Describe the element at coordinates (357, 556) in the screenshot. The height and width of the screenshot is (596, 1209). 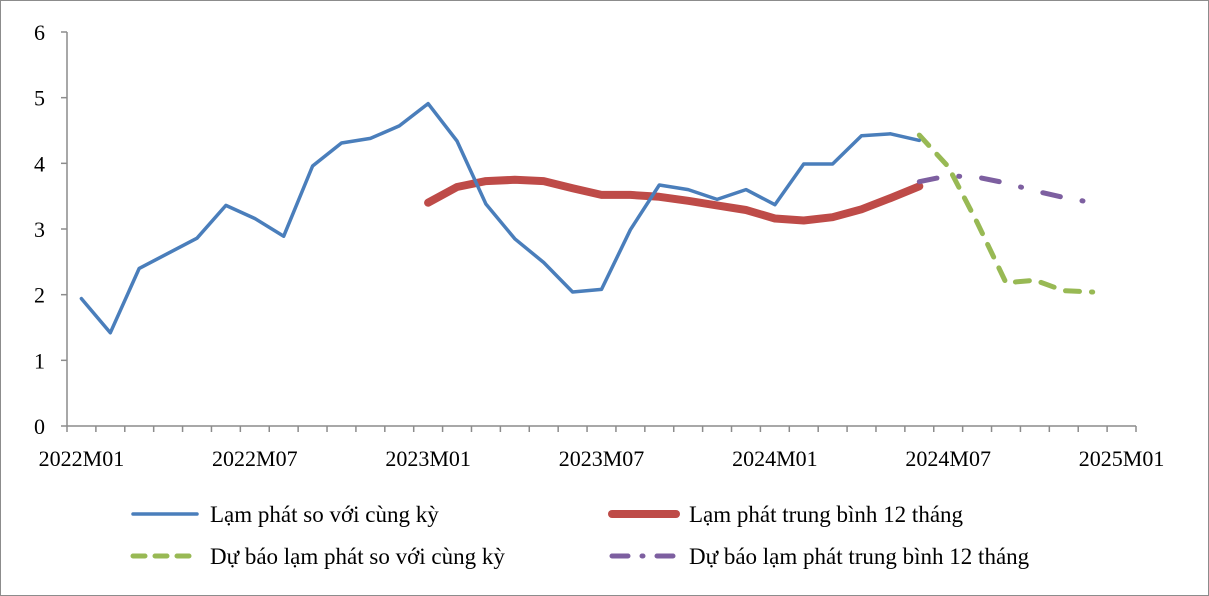
I see `legend-label-3: Dự báo lạm phát so với cùng kỳ` at that location.